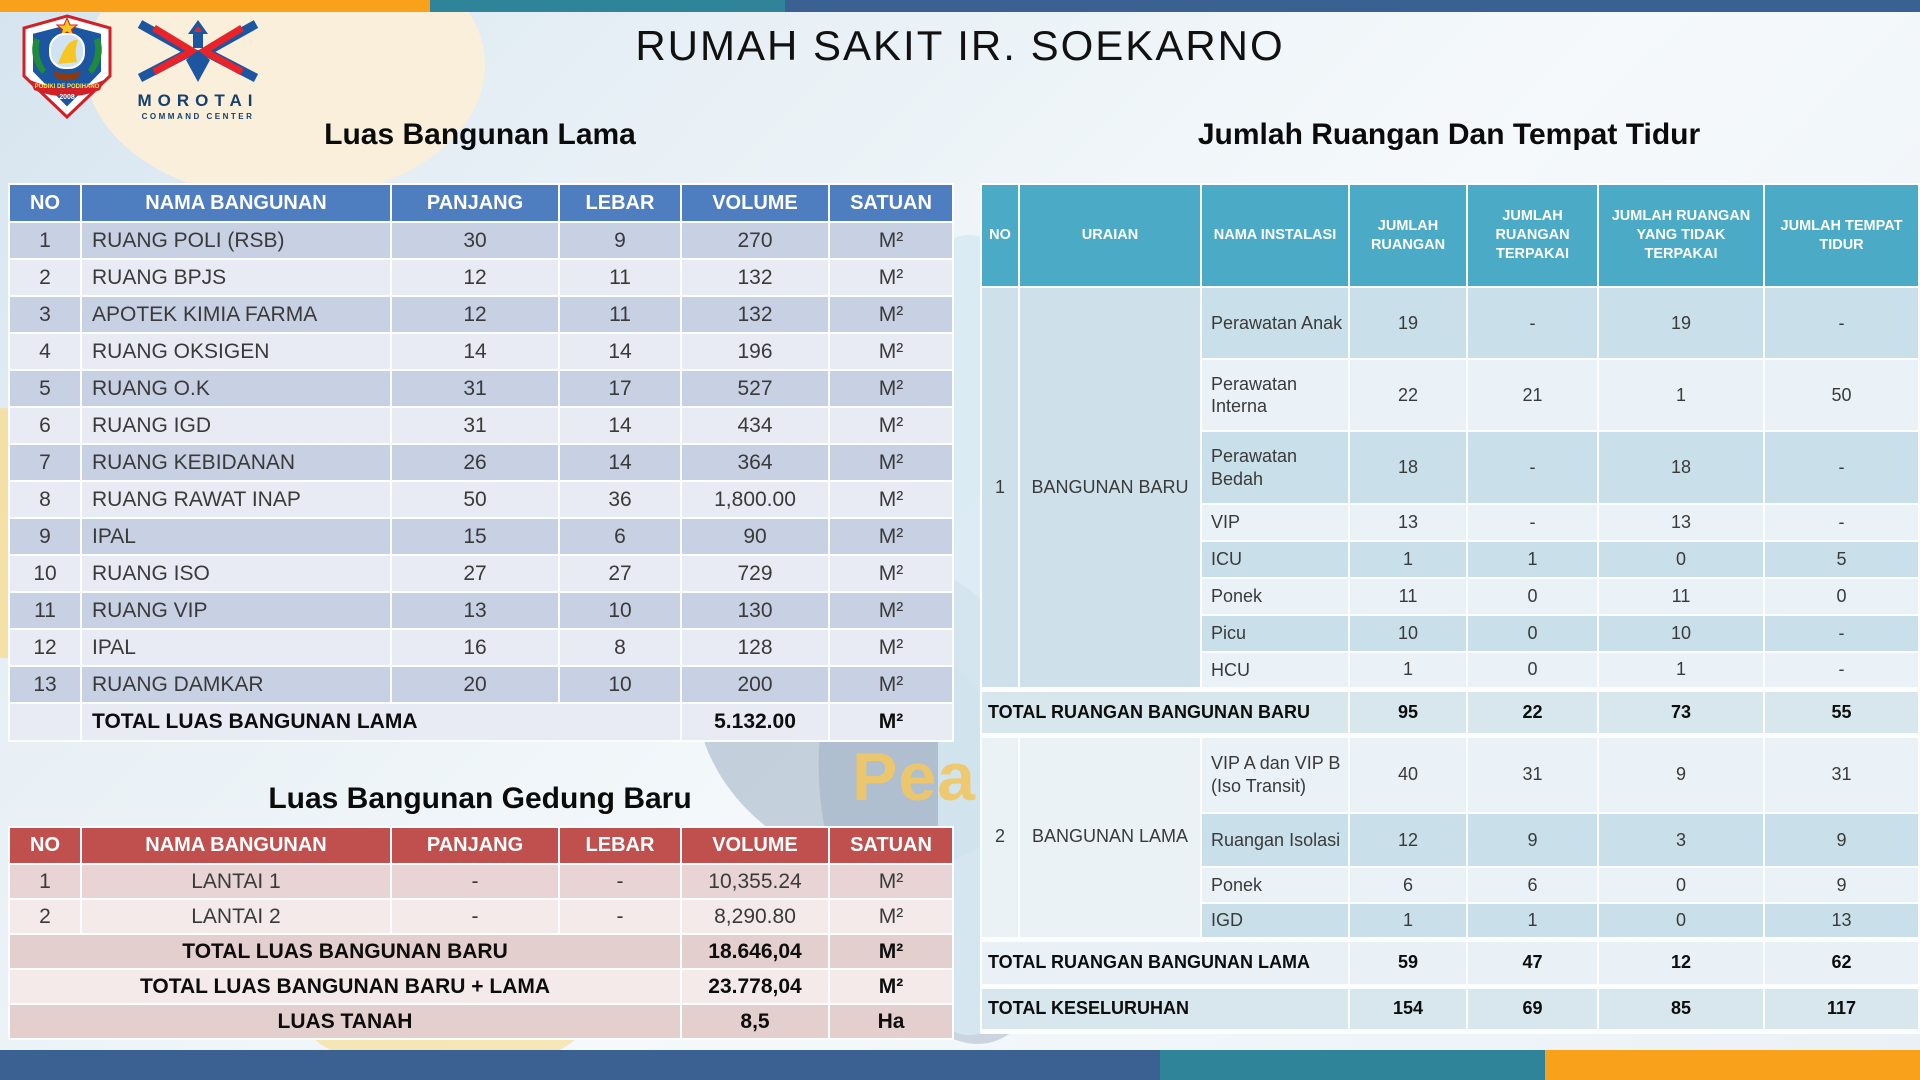 The image size is (1920, 1080). I want to click on cell-total-label: TOTAL LUAS BANGUNAN BARU, so click(345, 951).